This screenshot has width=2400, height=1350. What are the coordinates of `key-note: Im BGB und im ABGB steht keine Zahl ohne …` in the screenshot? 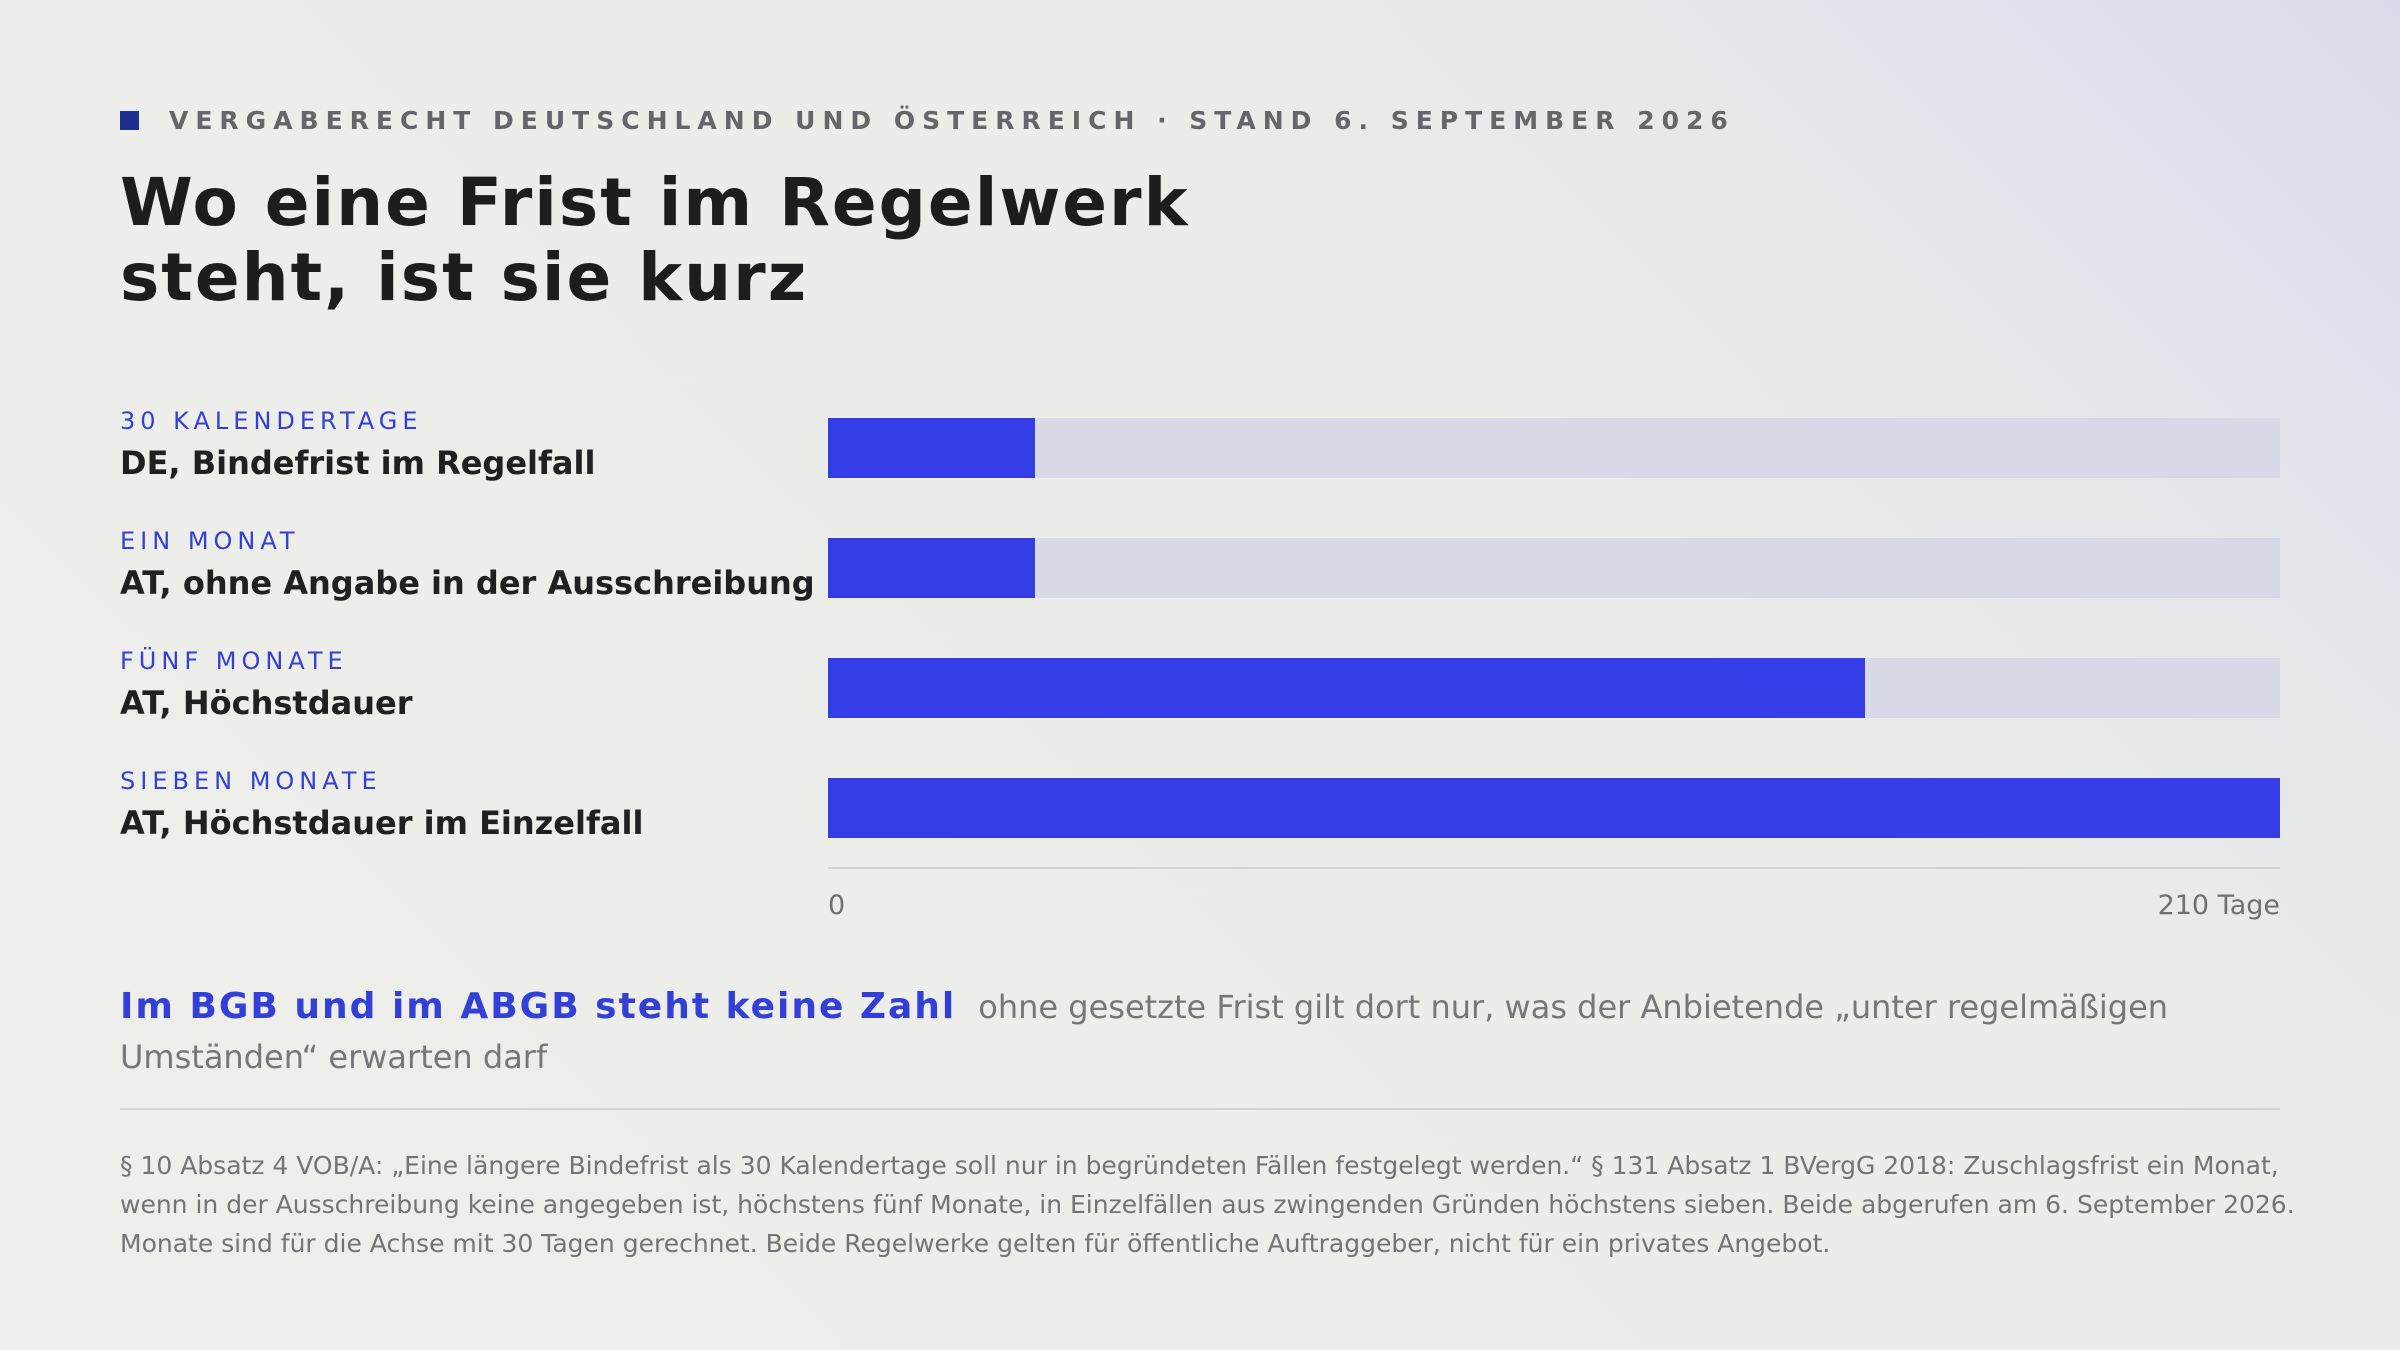 It's located at (1210, 1032).